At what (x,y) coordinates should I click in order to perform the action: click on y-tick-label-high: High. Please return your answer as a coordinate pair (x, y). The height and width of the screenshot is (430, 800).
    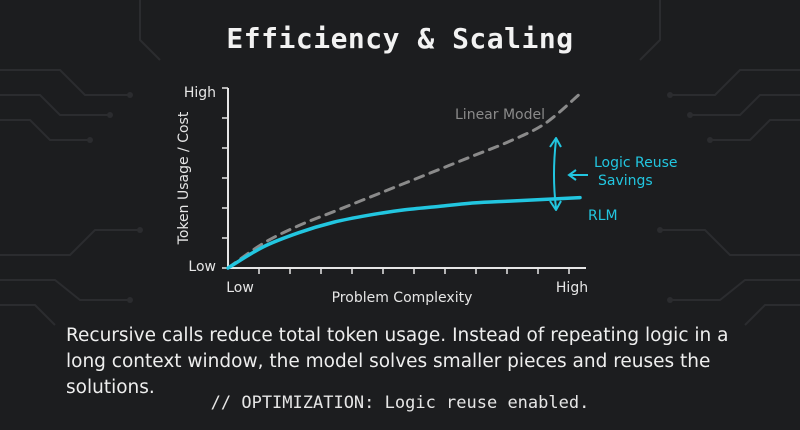
    Looking at the image, I should click on (200, 93).